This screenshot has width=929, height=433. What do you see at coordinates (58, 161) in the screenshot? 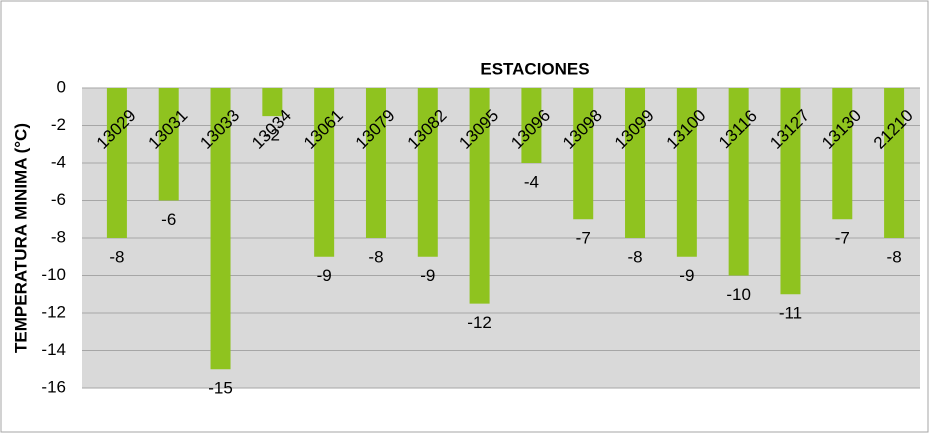
I see `y-tick-label: -4` at bounding box center [58, 161].